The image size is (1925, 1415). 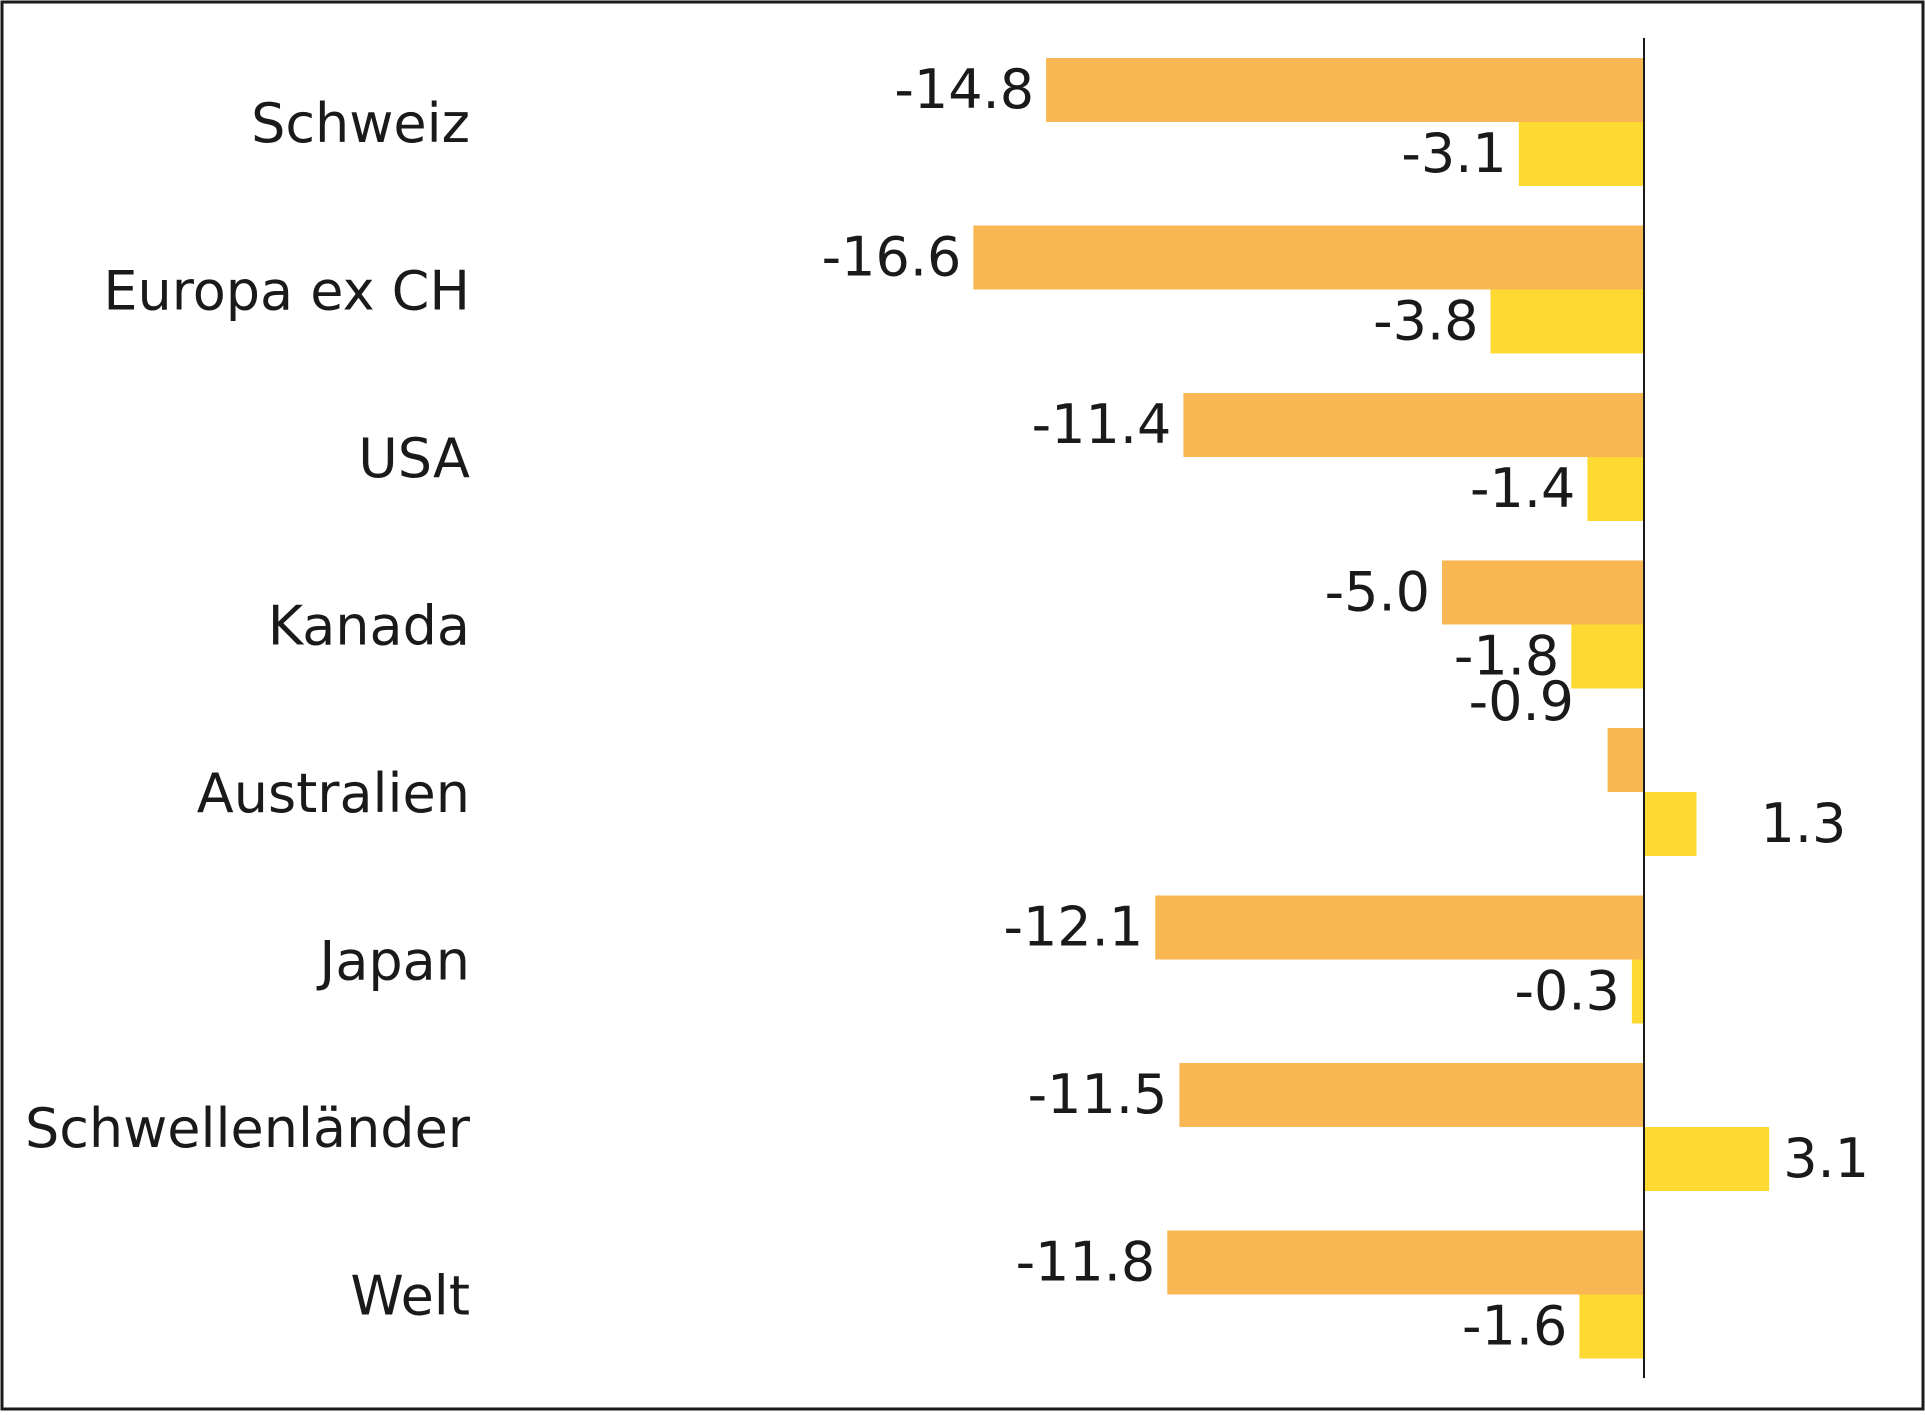 What do you see at coordinates (333, 793) in the screenshot?
I see `category-label-australien: Australien` at bounding box center [333, 793].